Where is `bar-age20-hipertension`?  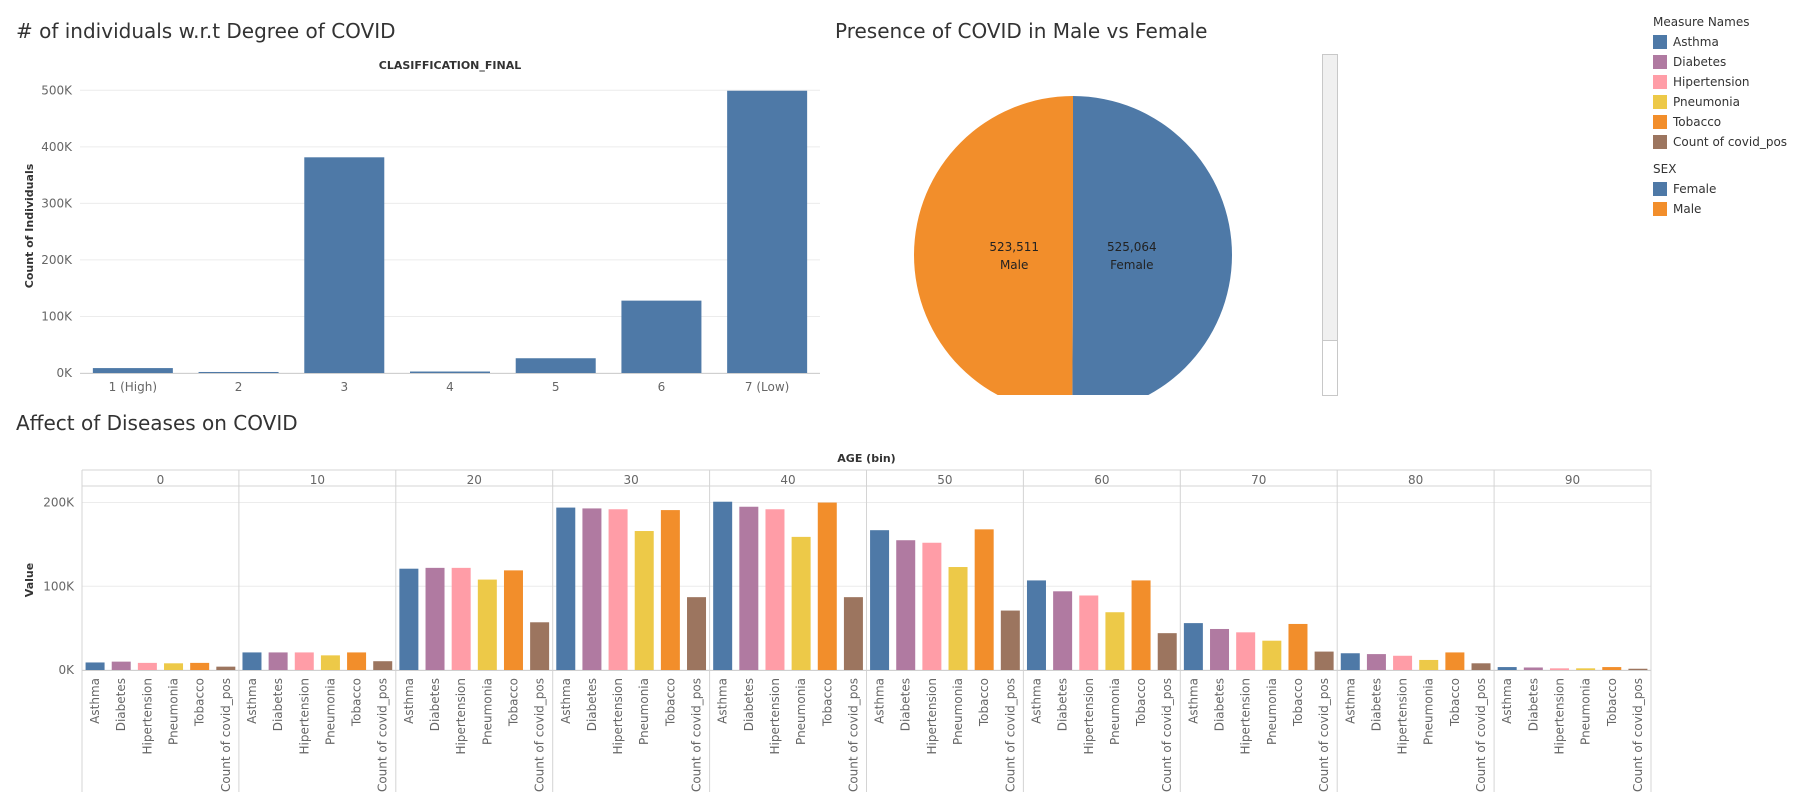 bar-age20-hipertension is located at coordinates (461, 618).